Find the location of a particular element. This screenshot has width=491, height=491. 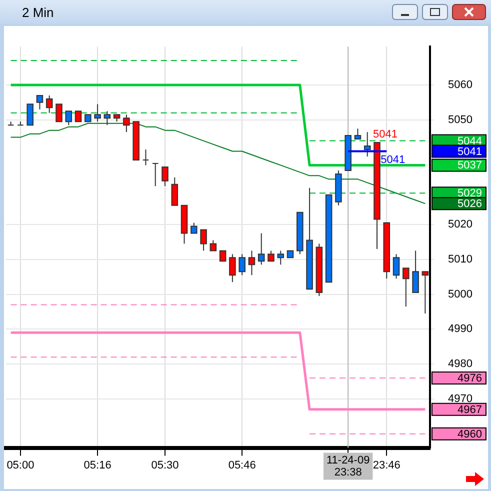

x-tick-label: 23:46 is located at coordinates (386, 465).